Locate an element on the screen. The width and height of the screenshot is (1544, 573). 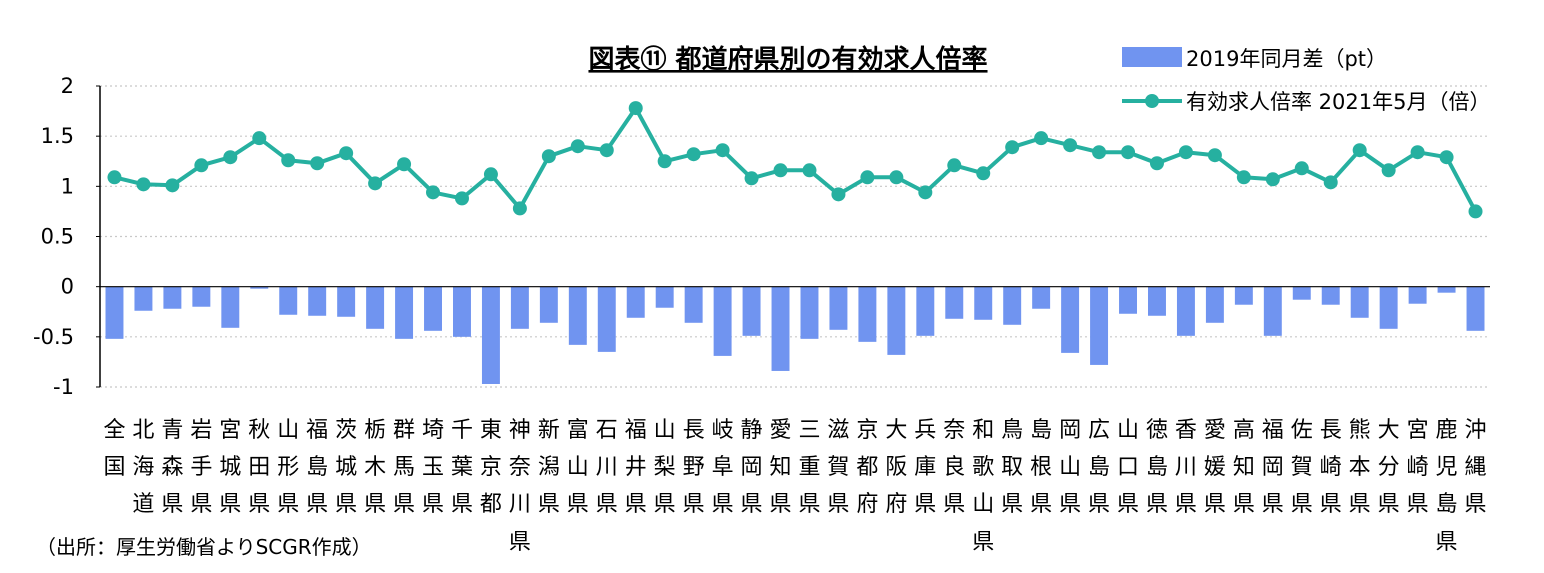
bar-三重県 is located at coordinates (809, 312).